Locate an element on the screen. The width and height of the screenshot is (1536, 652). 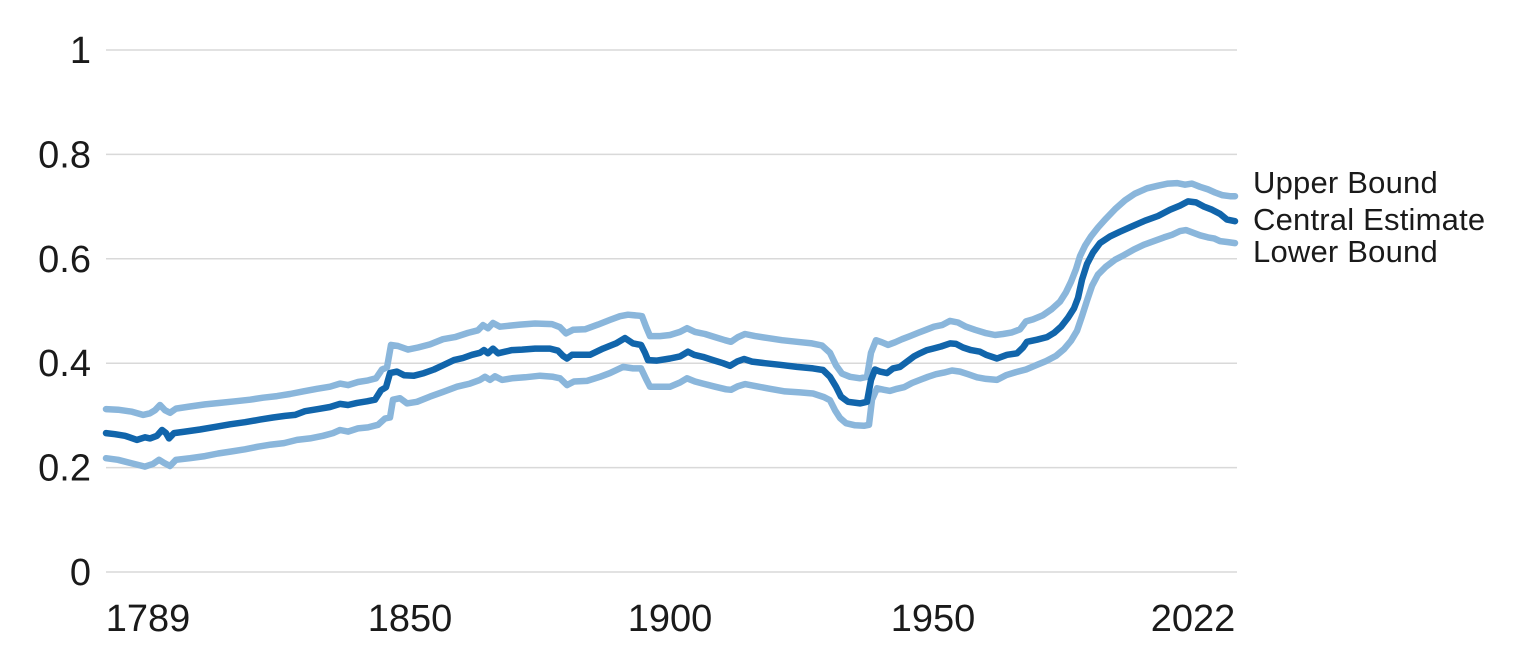
legend-label-lower-bound: Lower Bound is located at coordinates (1345, 251).